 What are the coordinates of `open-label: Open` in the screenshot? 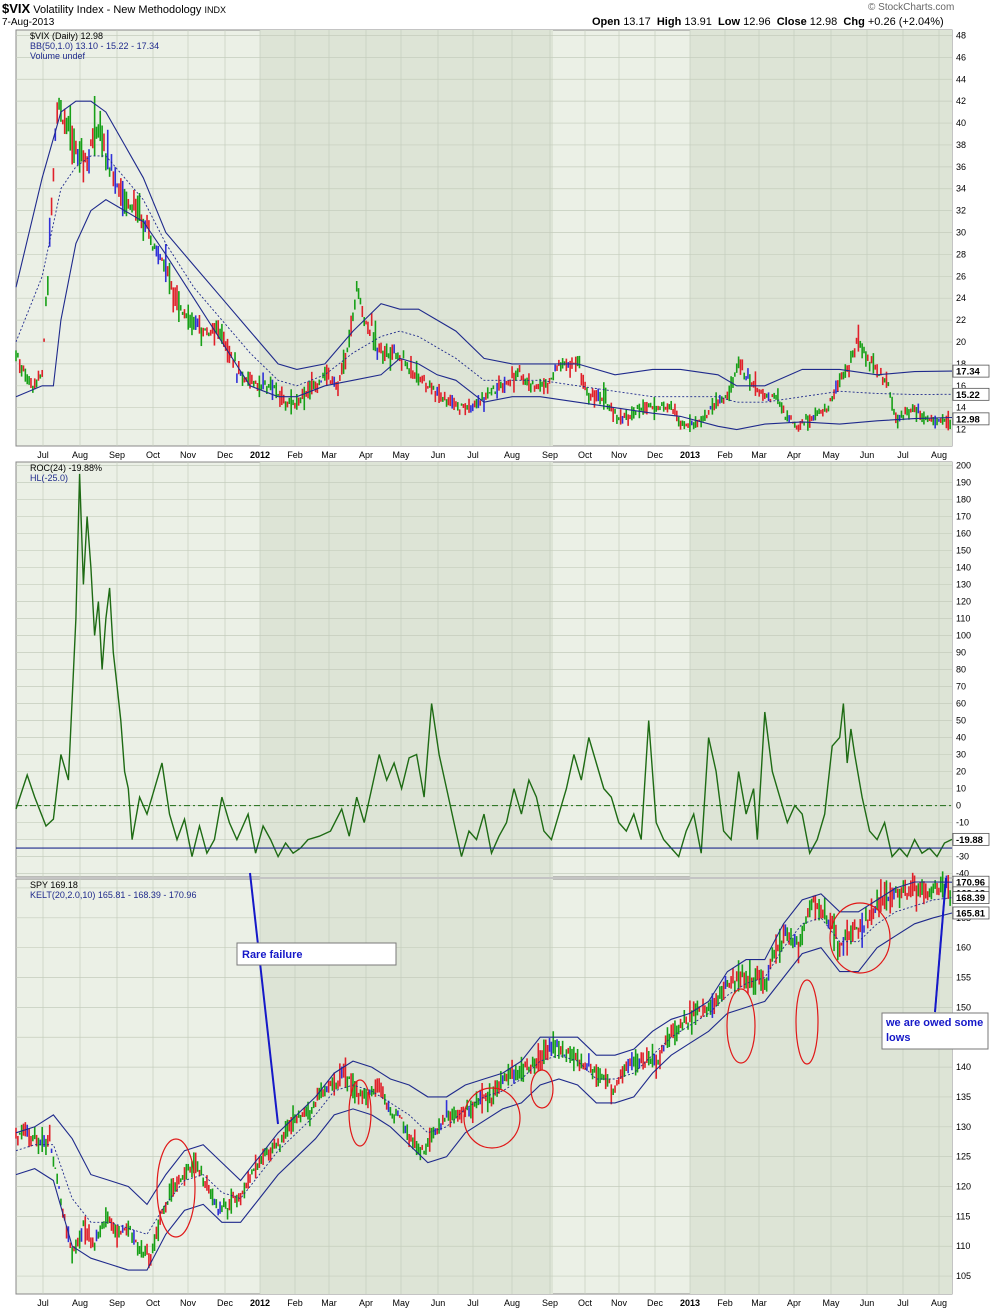 It's located at (606, 22).